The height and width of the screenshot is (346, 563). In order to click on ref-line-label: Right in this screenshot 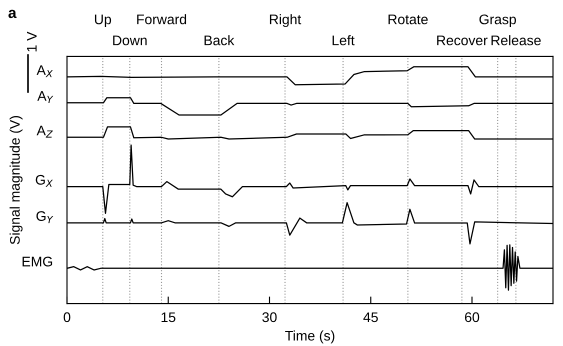, I will do `click(286, 21)`.